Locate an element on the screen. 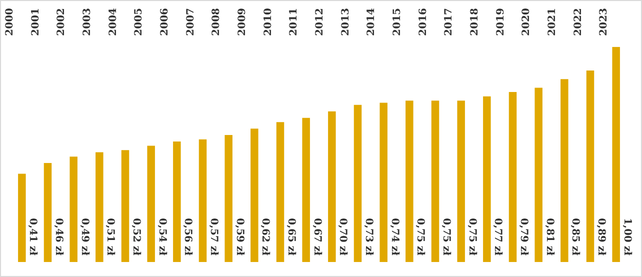 The height and width of the screenshot is (277, 642). data-label: 0,51 zł is located at coordinates (110, 237).